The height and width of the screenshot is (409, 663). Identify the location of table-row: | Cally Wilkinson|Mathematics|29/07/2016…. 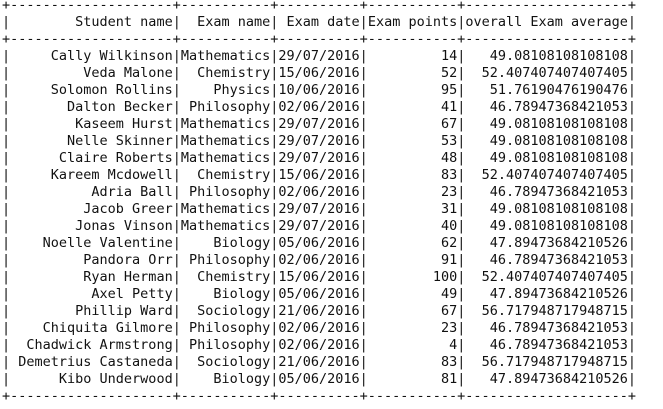
(319, 56).